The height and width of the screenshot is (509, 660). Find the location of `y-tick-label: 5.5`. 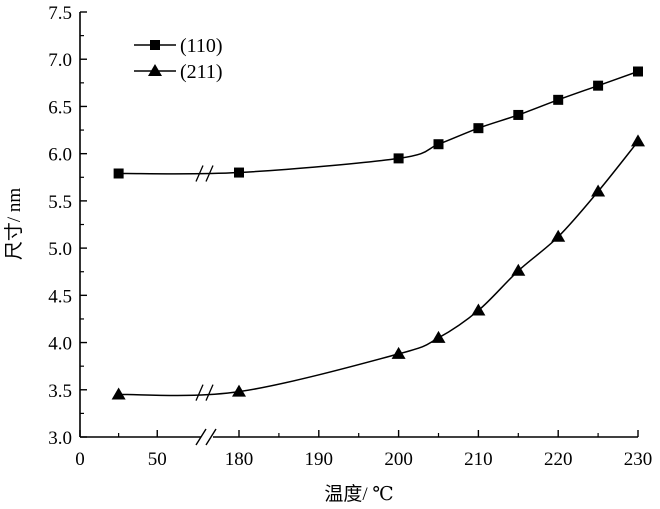

y-tick-label: 5.5 is located at coordinates (60, 202).